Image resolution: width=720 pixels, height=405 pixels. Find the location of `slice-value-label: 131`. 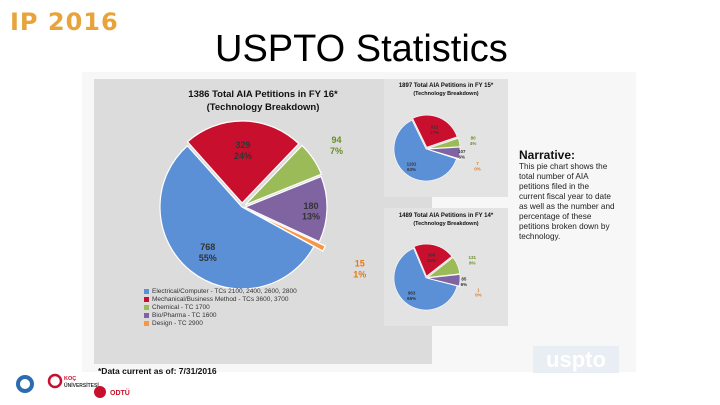

slice-value-label: 131 is located at coordinates (473, 257).